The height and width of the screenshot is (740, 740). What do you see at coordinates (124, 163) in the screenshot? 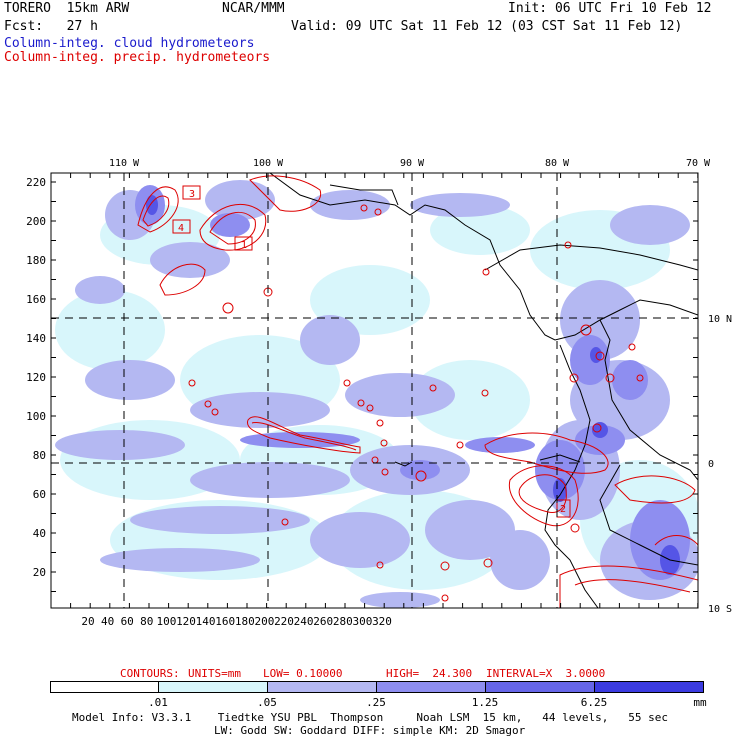
I see `lon-label-110w: 110 W` at bounding box center [124, 163].